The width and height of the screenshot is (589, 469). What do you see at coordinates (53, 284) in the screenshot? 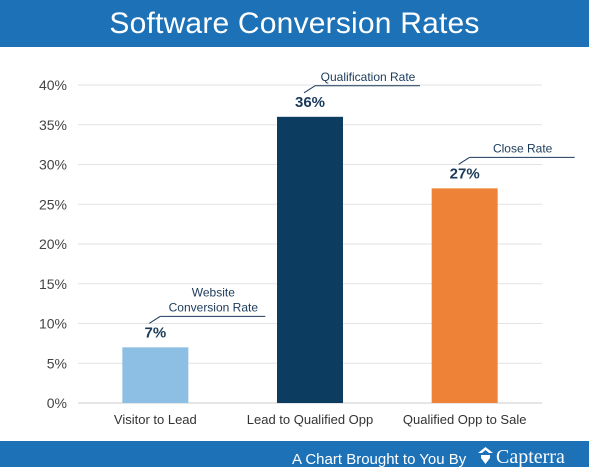
I see `y-tick-label: 15%` at bounding box center [53, 284].